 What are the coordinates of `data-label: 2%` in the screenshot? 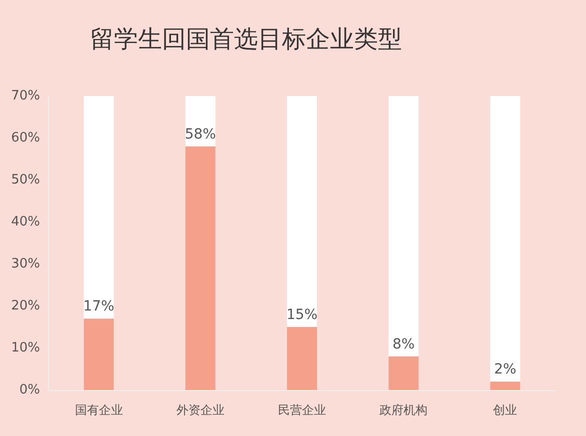 It's located at (505, 370).